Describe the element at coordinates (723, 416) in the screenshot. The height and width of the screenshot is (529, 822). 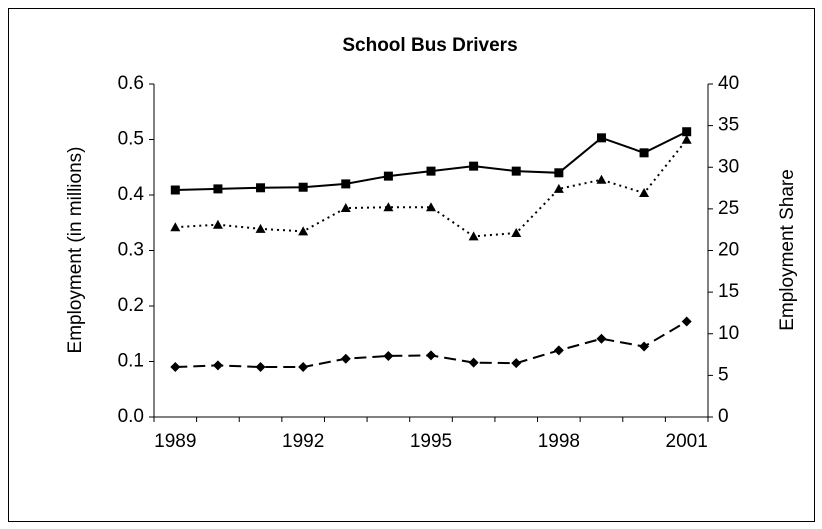
I see `y2-tick-label: 0` at that location.